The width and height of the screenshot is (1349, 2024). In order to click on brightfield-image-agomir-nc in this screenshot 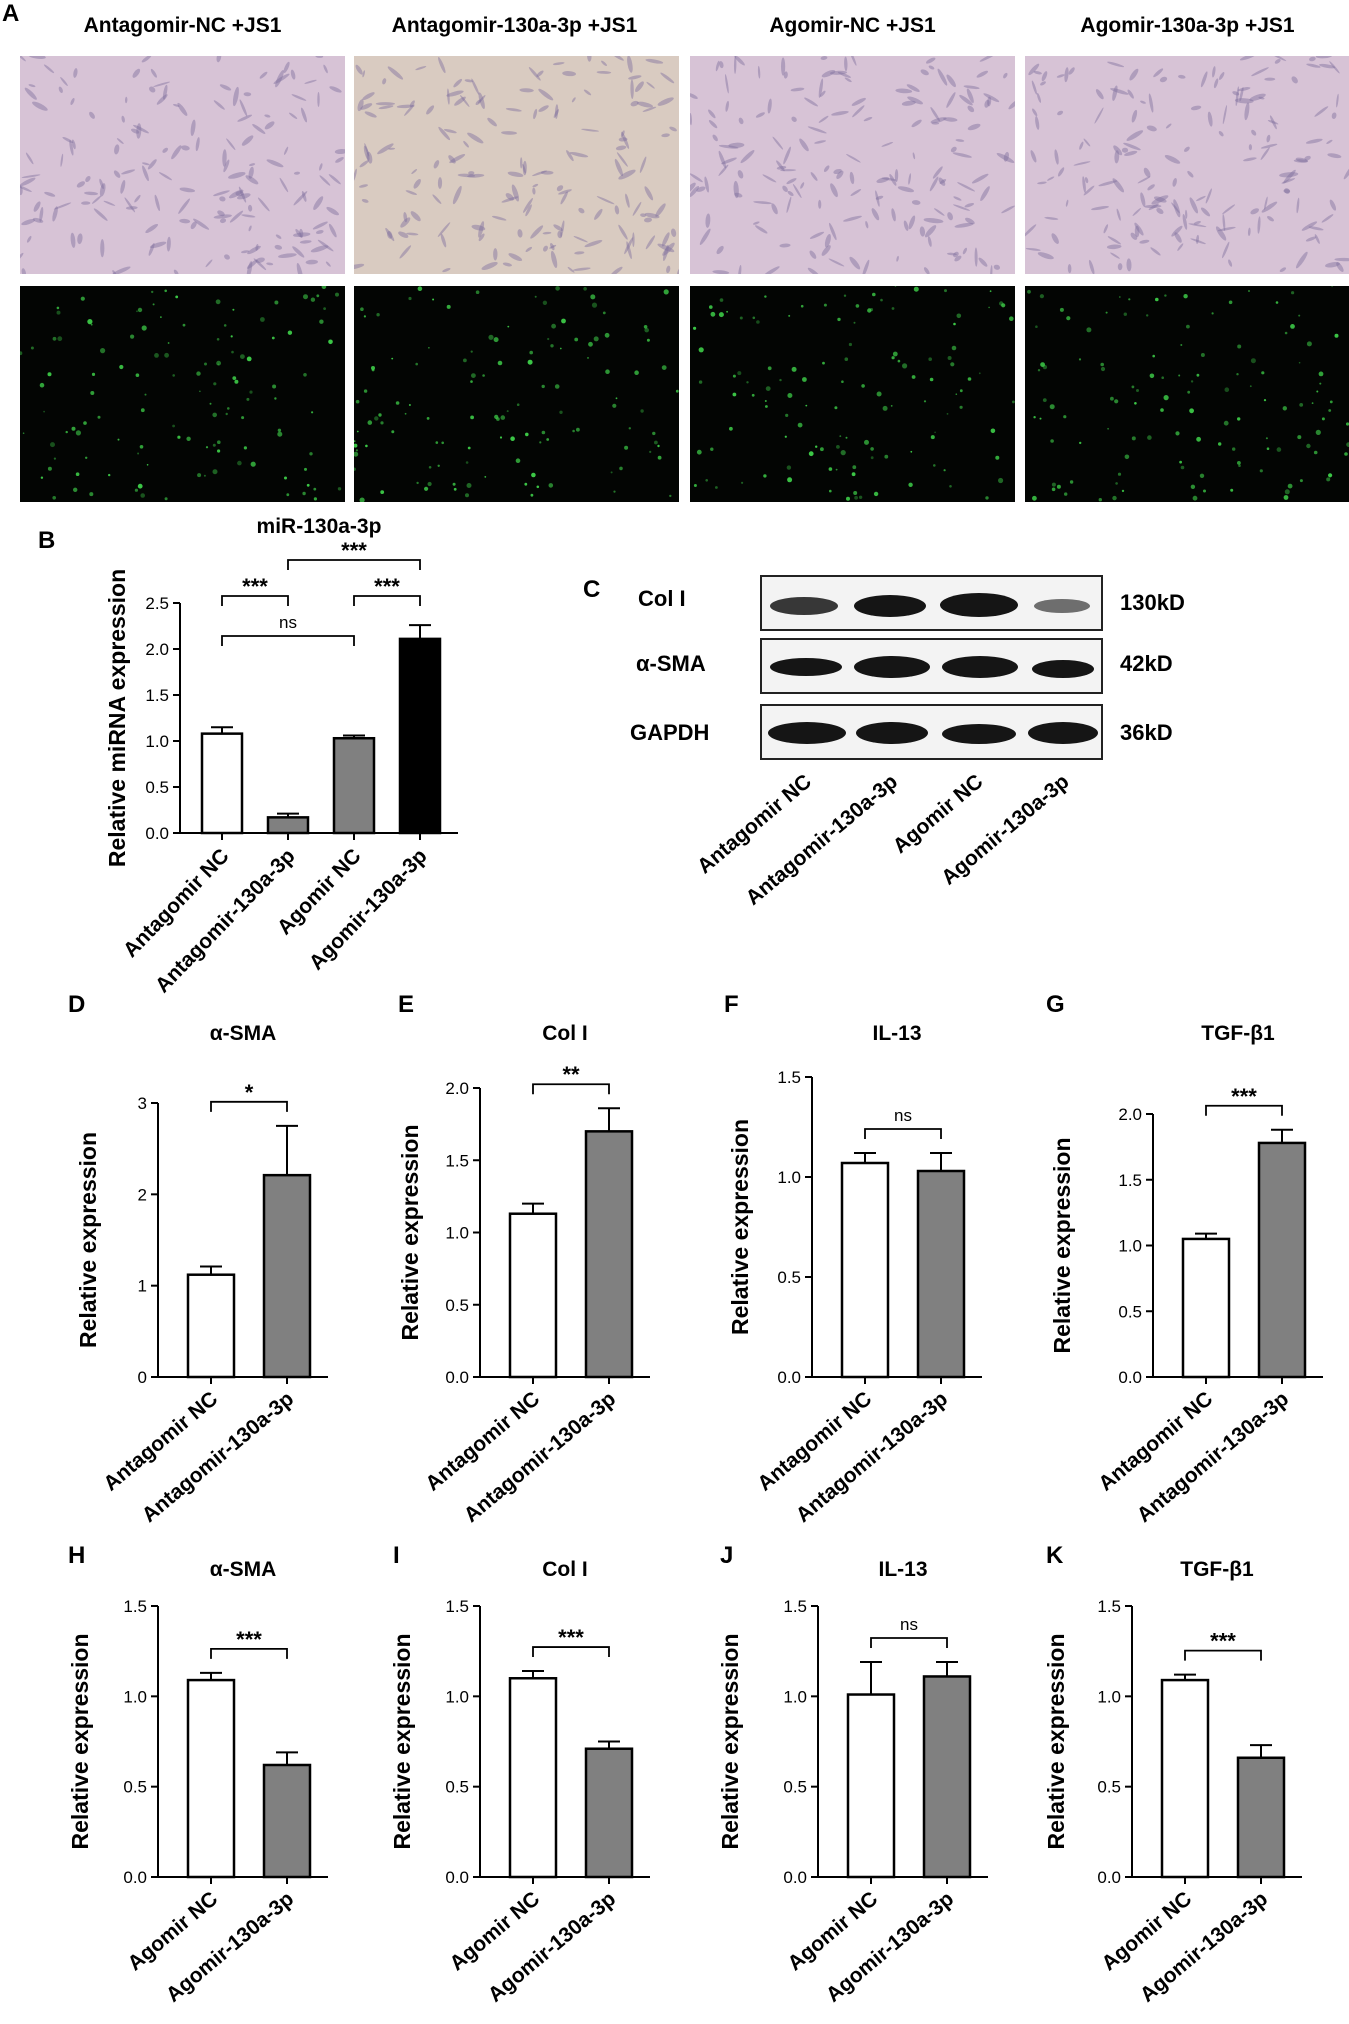, I will do `click(852, 165)`.